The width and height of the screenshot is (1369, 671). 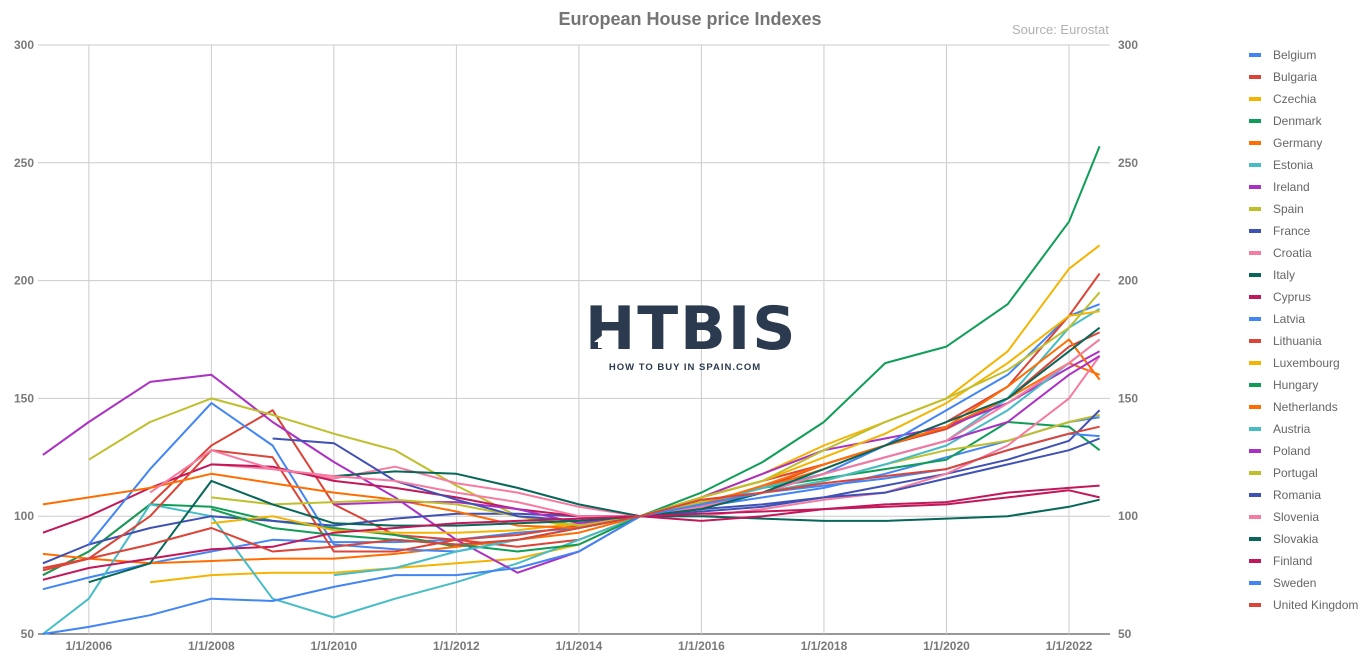 What do you see at coordinates (1303, 297) in the screenshot?
I see `legend-item: Cyprus` at bounding box center [1303, 297].